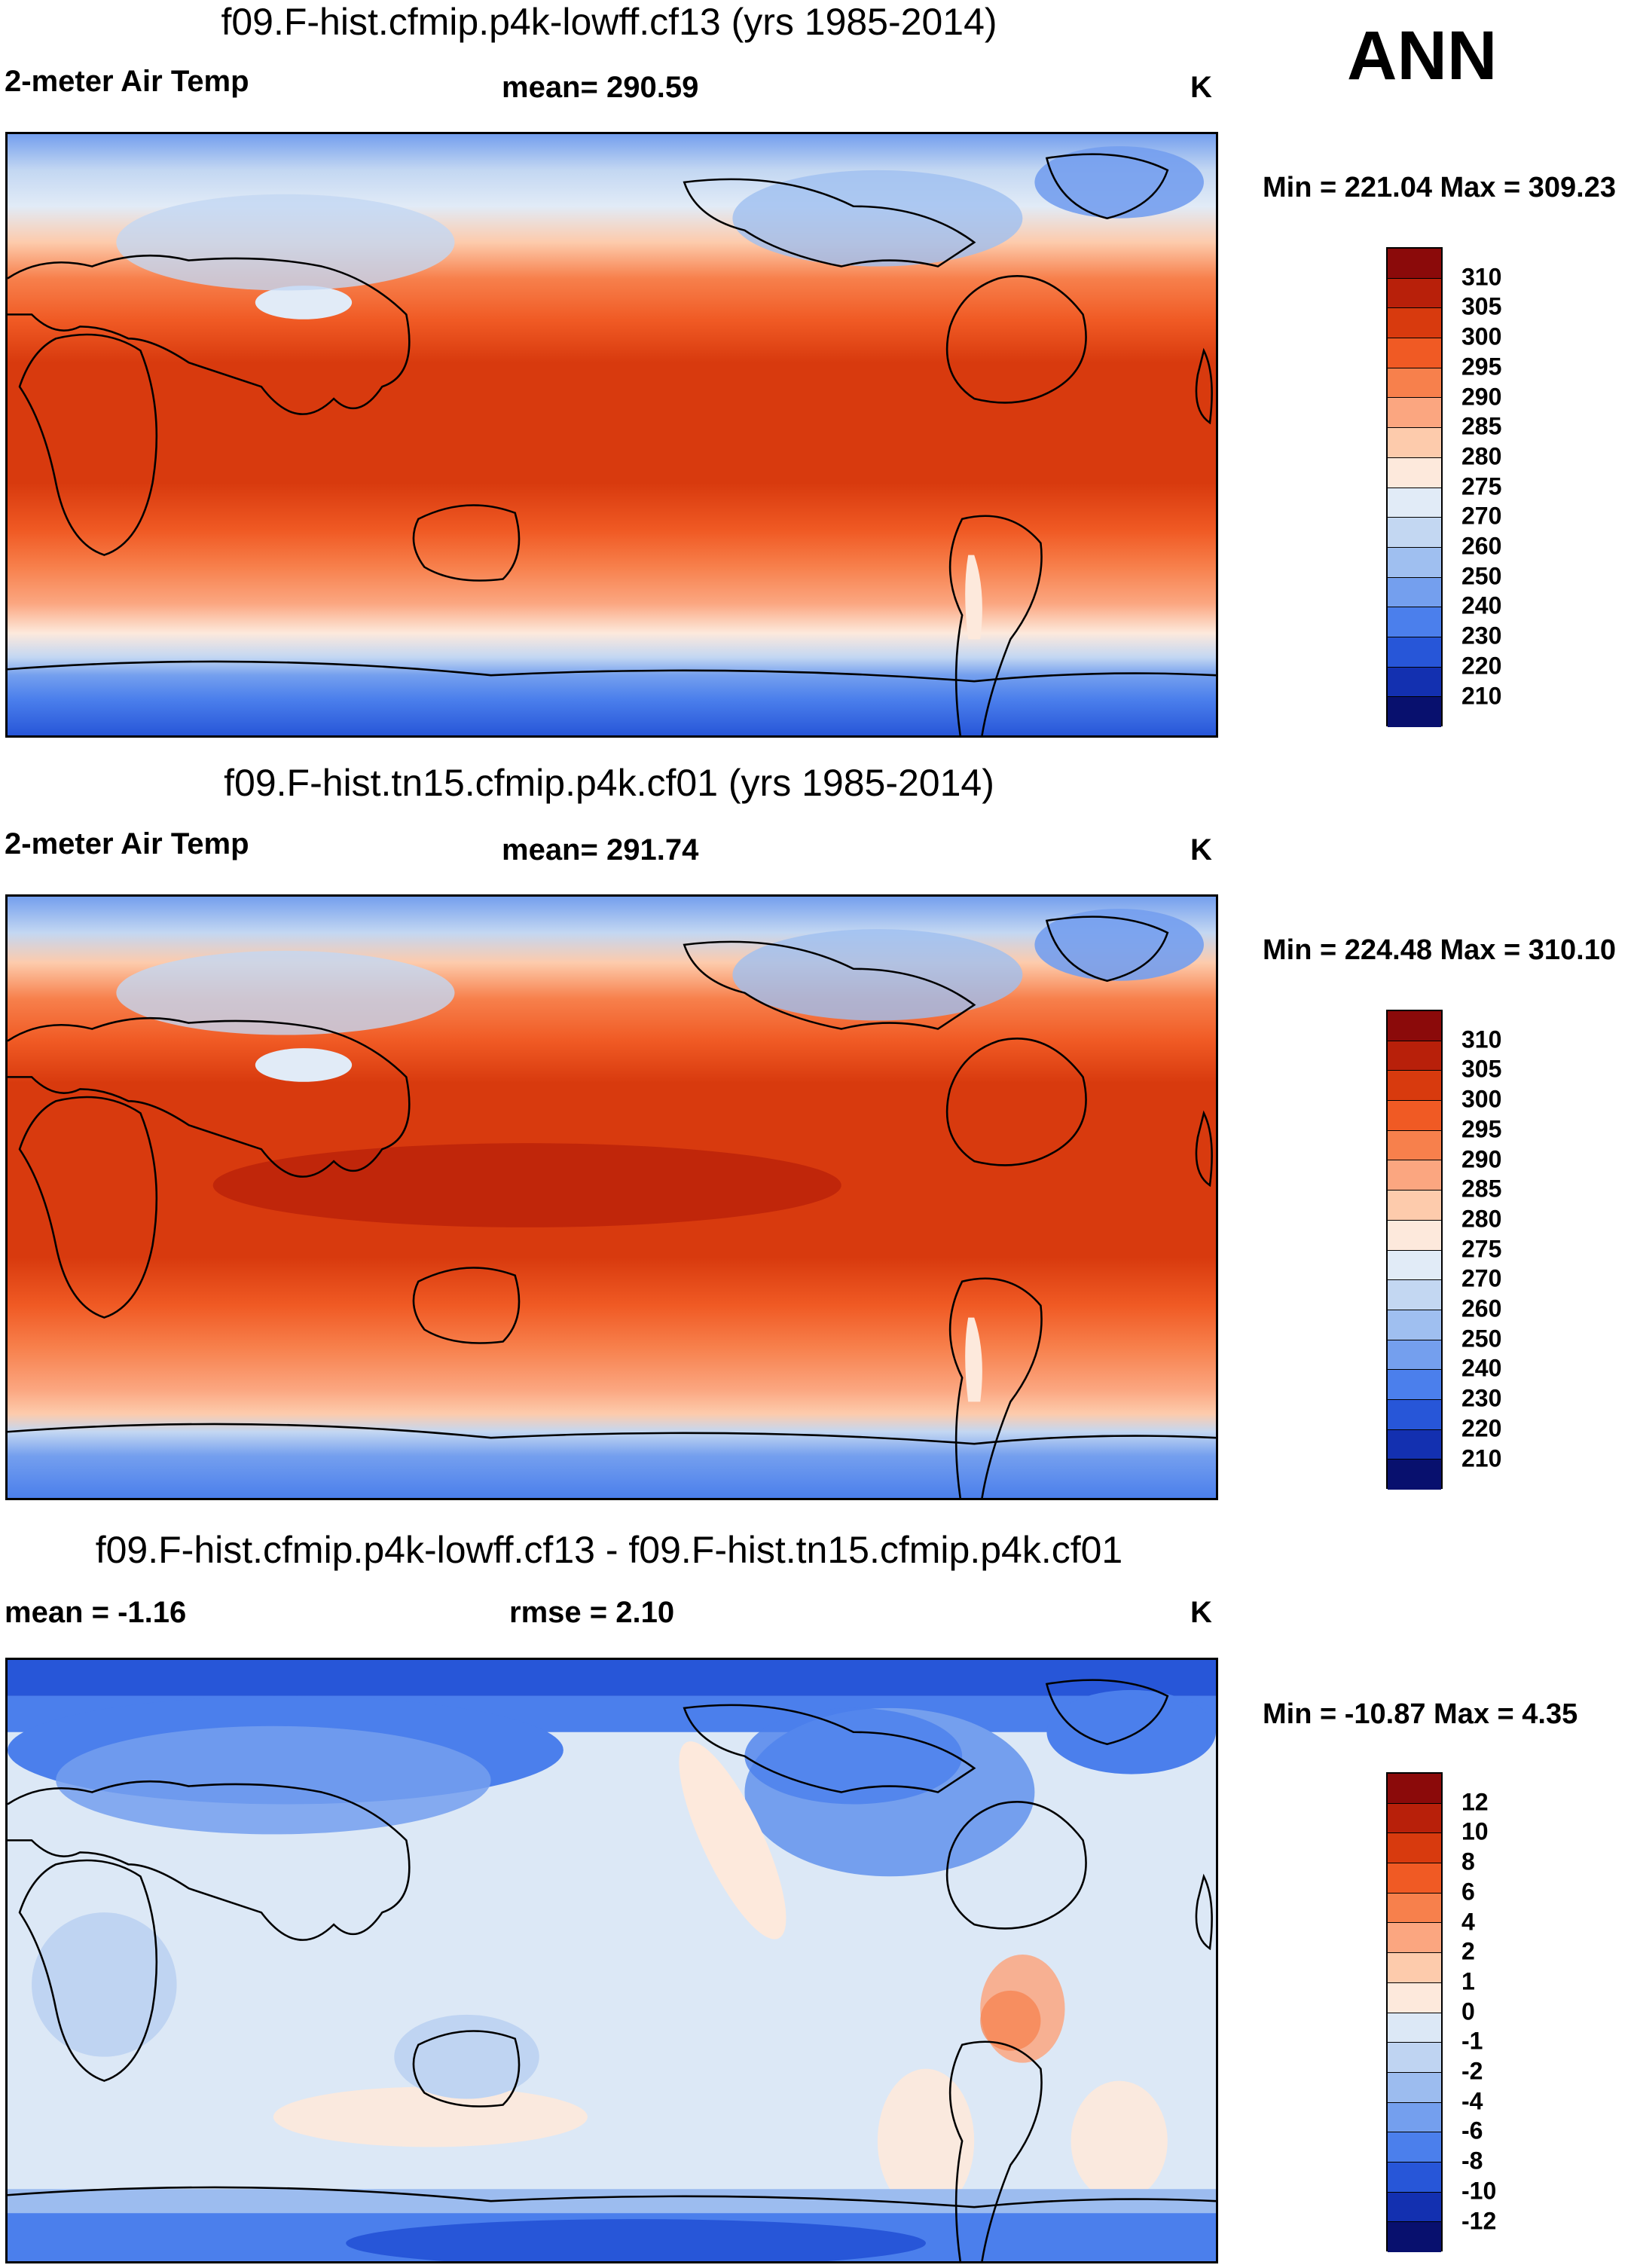 Image resolution: width=1634 pixels, height=2268 pixels. Describe the element at coordinates (1479, 2220) in the screenshot. I see `colorbar-label: -12` at that location.